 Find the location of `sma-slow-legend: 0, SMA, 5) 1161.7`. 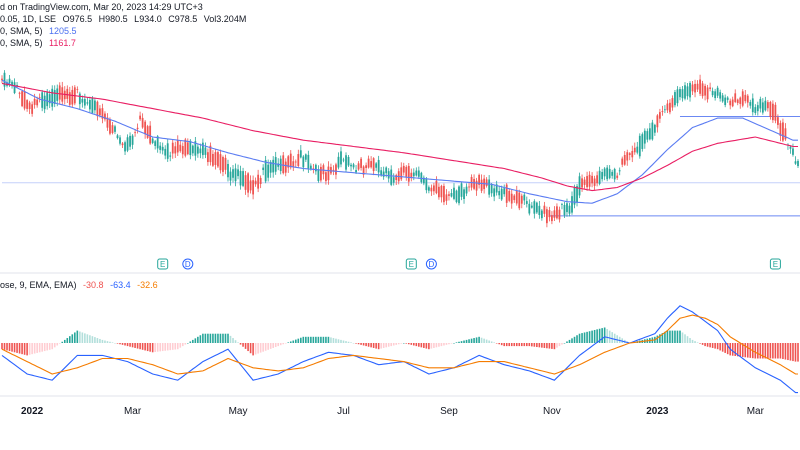

sma-slow-legend: 0, SMA, 5) 1161.7 is located at coordinates (38, 43).